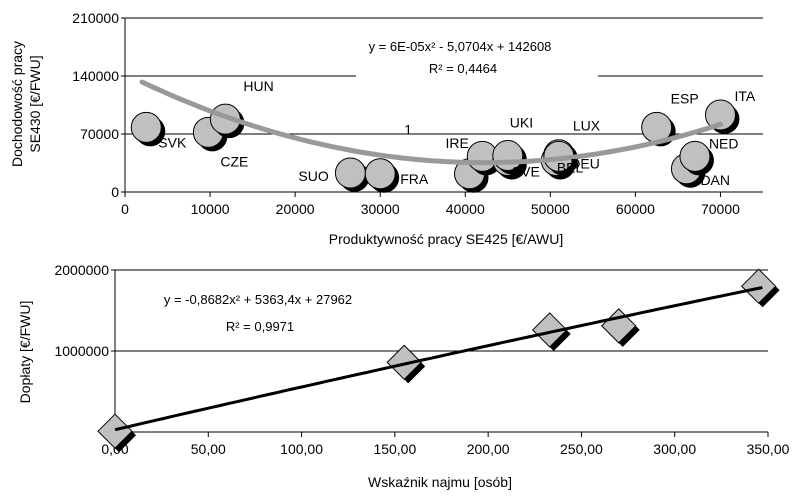 This screenshot has height=499, width=796. I want to click on c1-y-tick-label: 0, so click(115, 192).